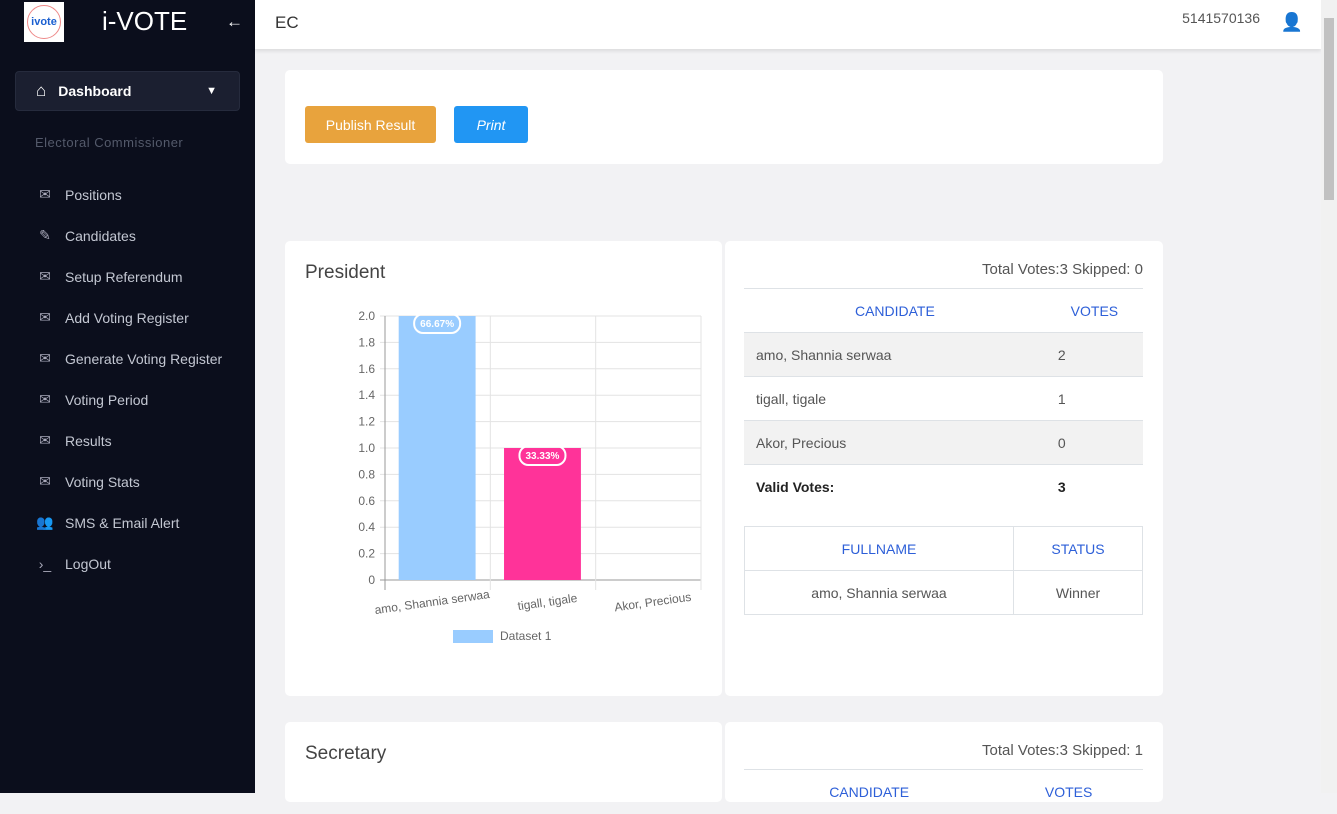 This screenshot has width=1337, height=814. I want to click on logo: ivote, so click(44, 22).